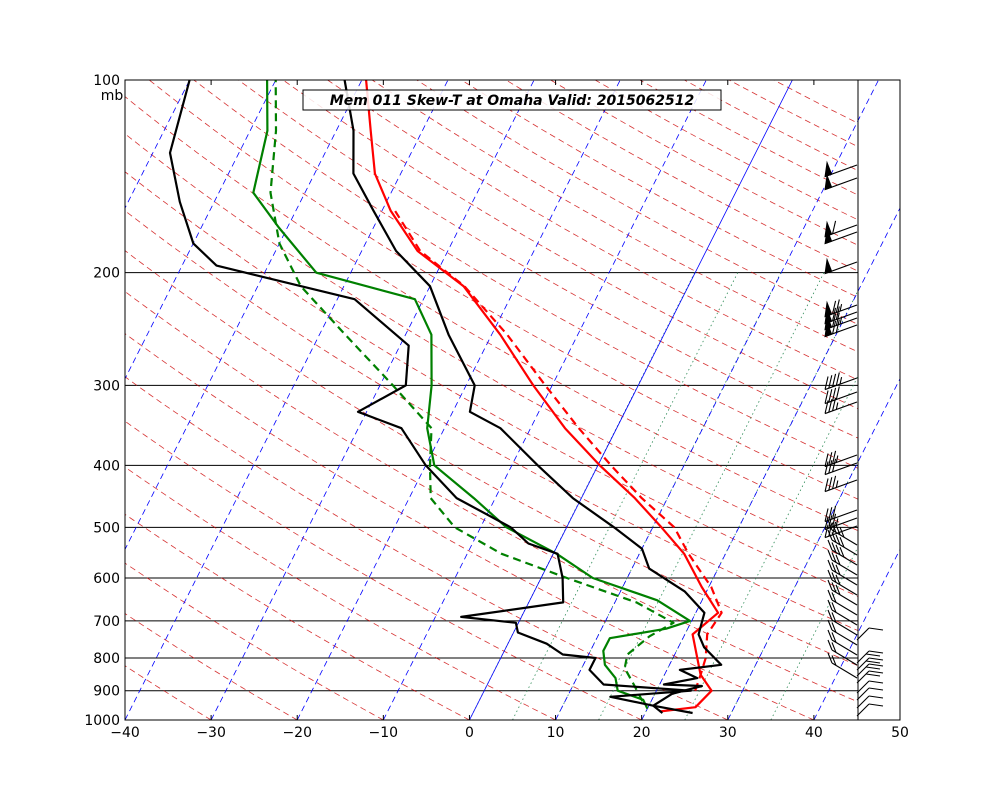  I want to click on y-tick-label: 800, so click(106, 659).